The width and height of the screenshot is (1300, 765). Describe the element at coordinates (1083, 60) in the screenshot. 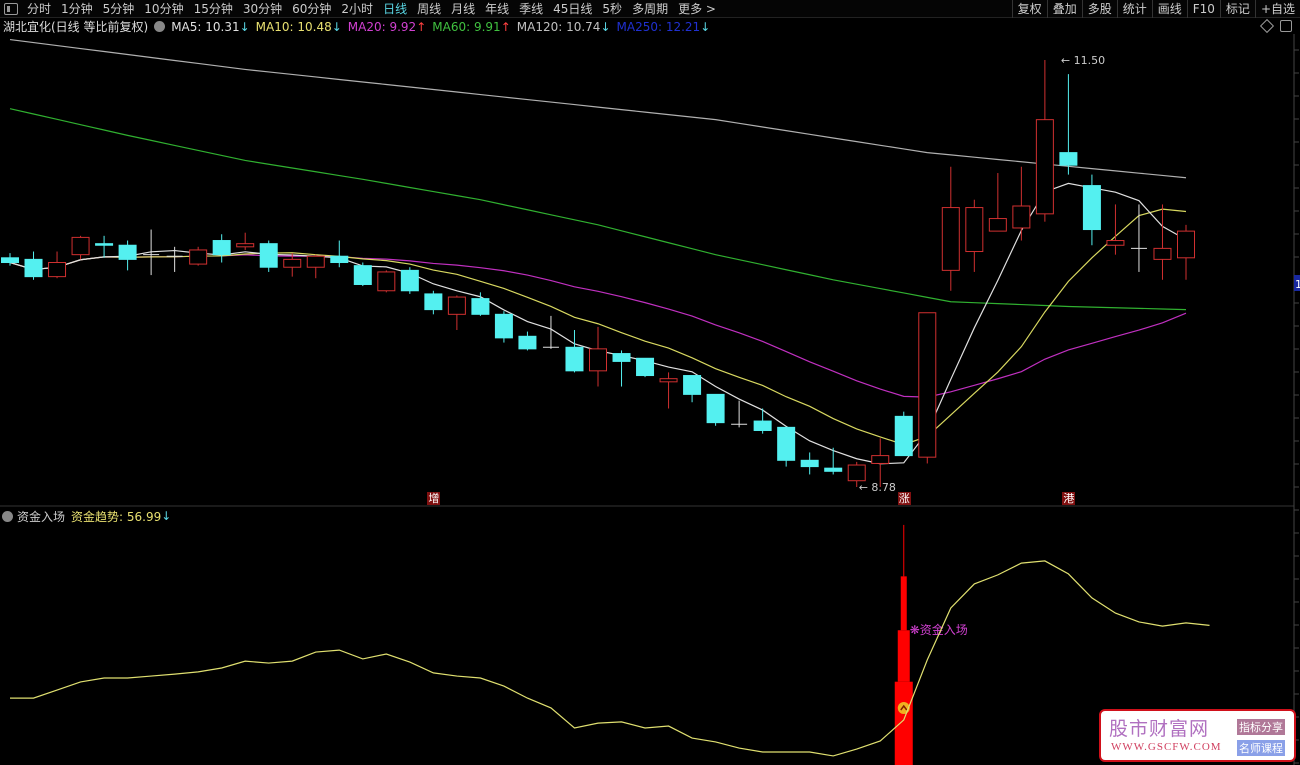

I see `high-price-label: ← 11.50` at that location.